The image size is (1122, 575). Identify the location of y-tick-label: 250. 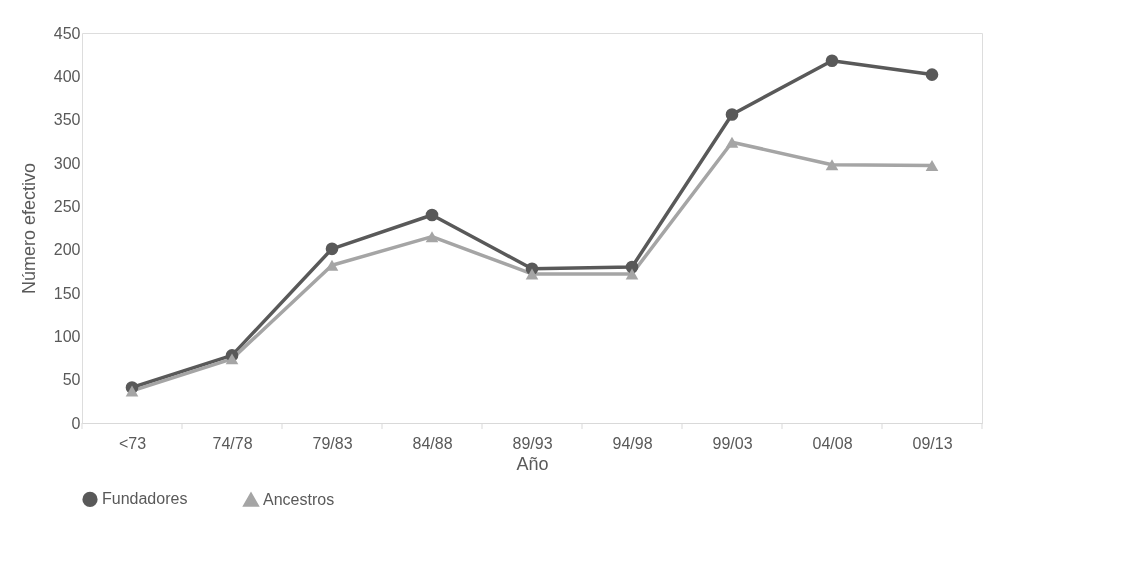
(67, 206).